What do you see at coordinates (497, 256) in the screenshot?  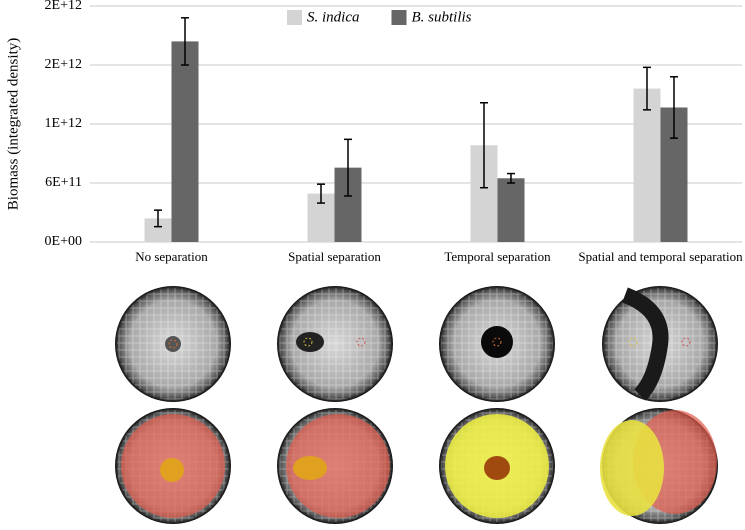 I see `x-tick-label: Temporal separation` at bounding box center [497, 256].